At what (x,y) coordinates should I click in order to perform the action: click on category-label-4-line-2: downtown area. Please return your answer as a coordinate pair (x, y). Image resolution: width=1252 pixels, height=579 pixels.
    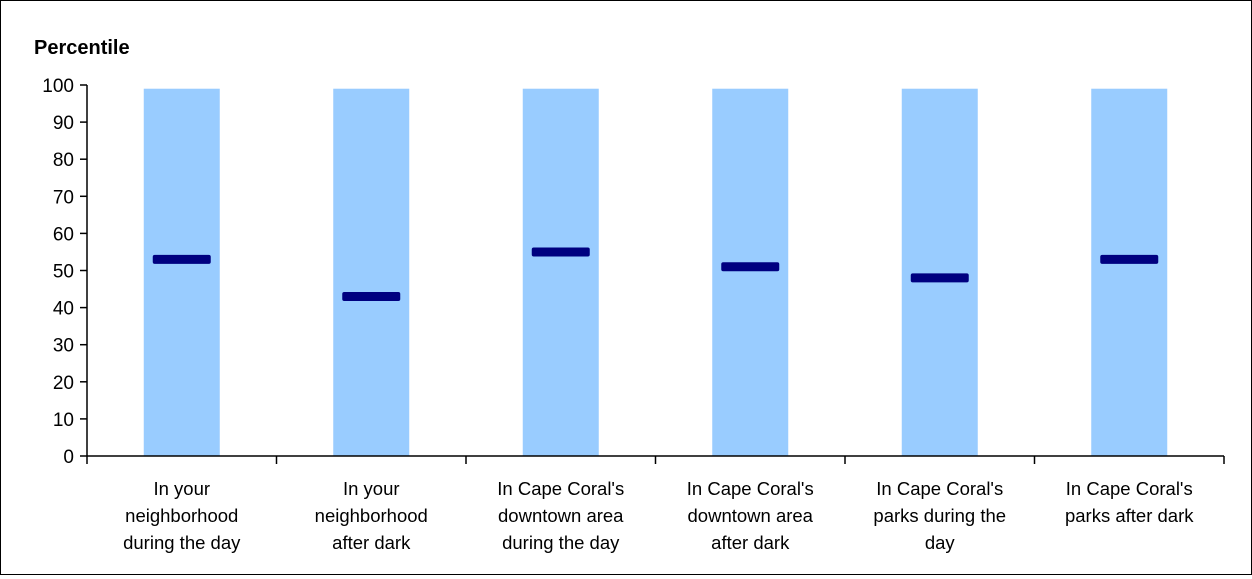
    Looking at the image, I should click on (751, 515).